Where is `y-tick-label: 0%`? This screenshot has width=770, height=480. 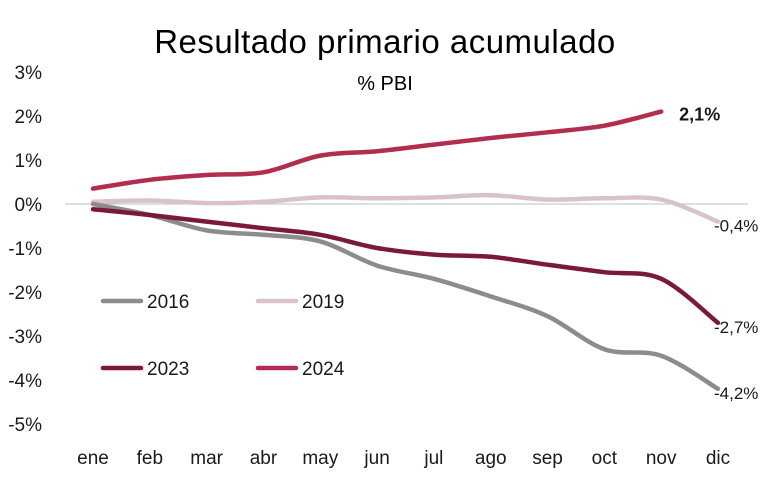 y-tick-label: 0% is located at coordinates (29, 205).